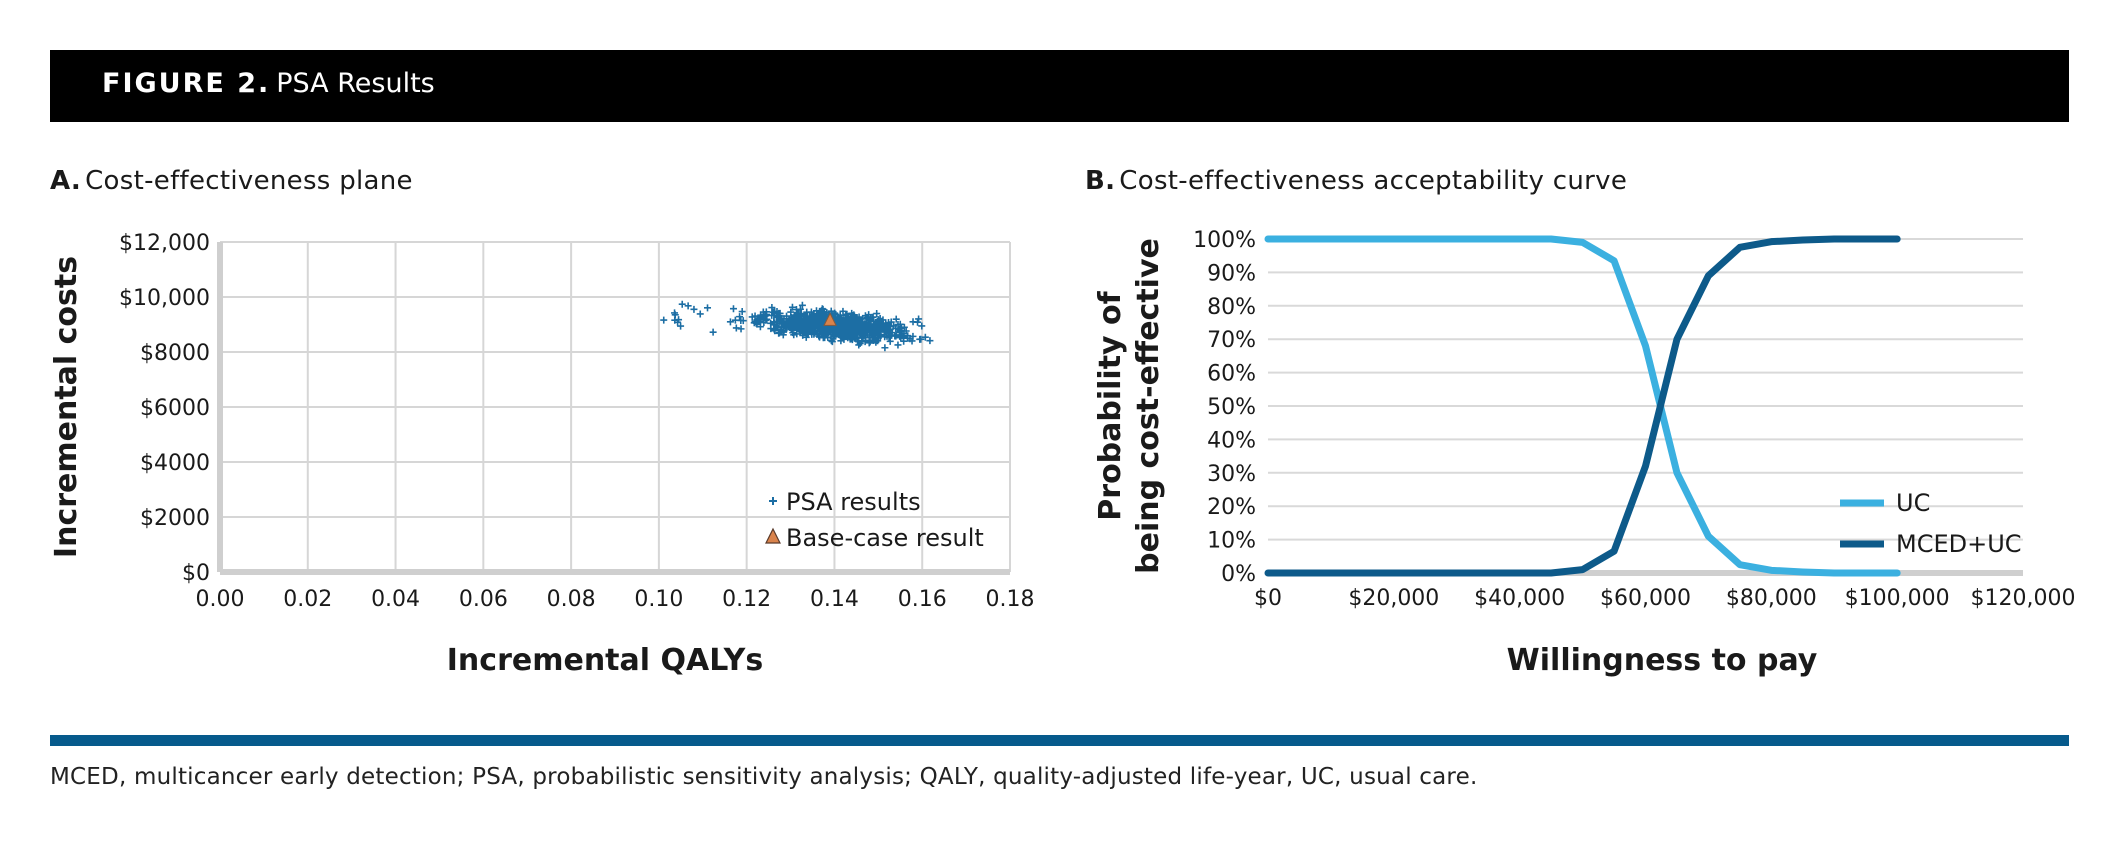 The width and height of the screenshot is (2113, 852). What do you see at coordinates (164, 243) in the screenshot?
I see `plane-y-tick-label: $12,000` at bounding box center [164, 243].